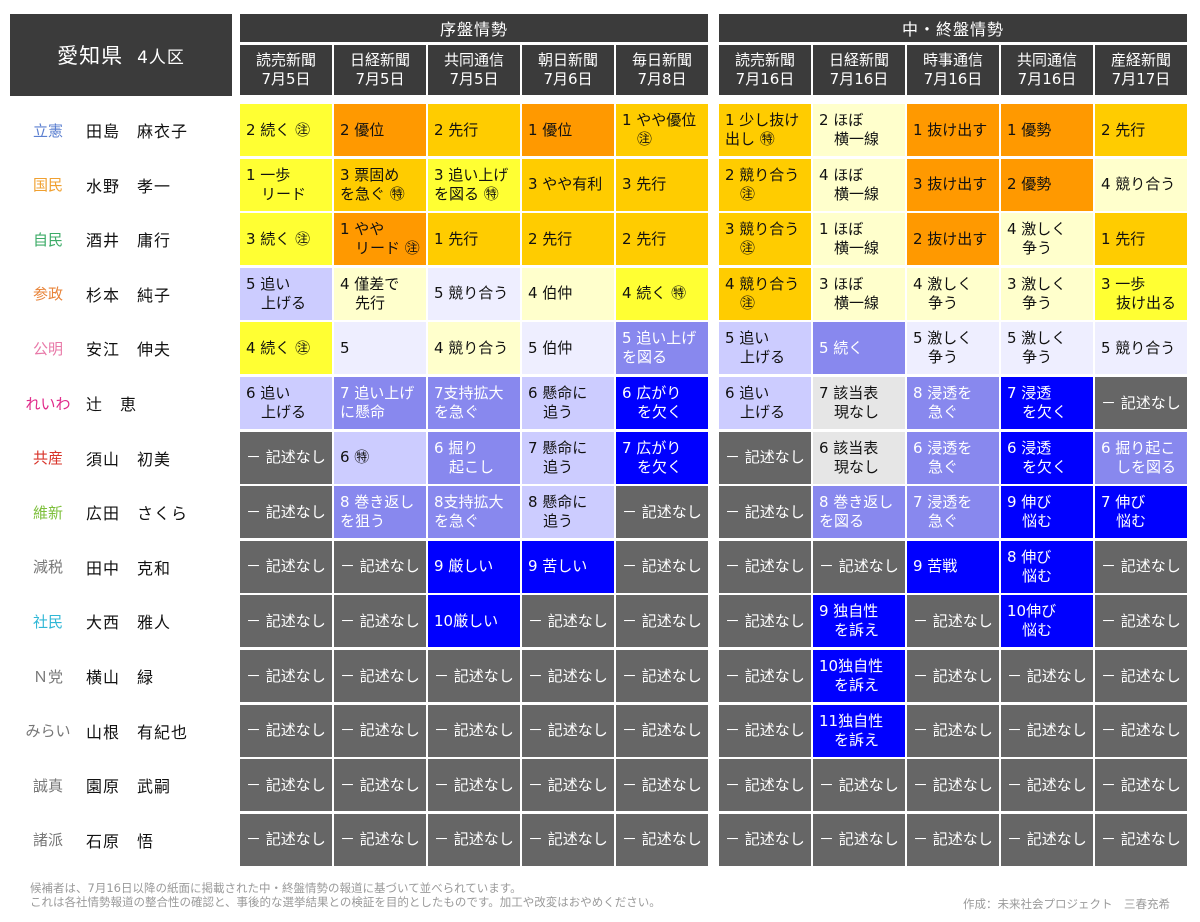  What do you see at coordinates (1047, 566) in the screenshot?
I see `forecast-cell: 8 伸び 悩む` at bounding box center [1047, 566].